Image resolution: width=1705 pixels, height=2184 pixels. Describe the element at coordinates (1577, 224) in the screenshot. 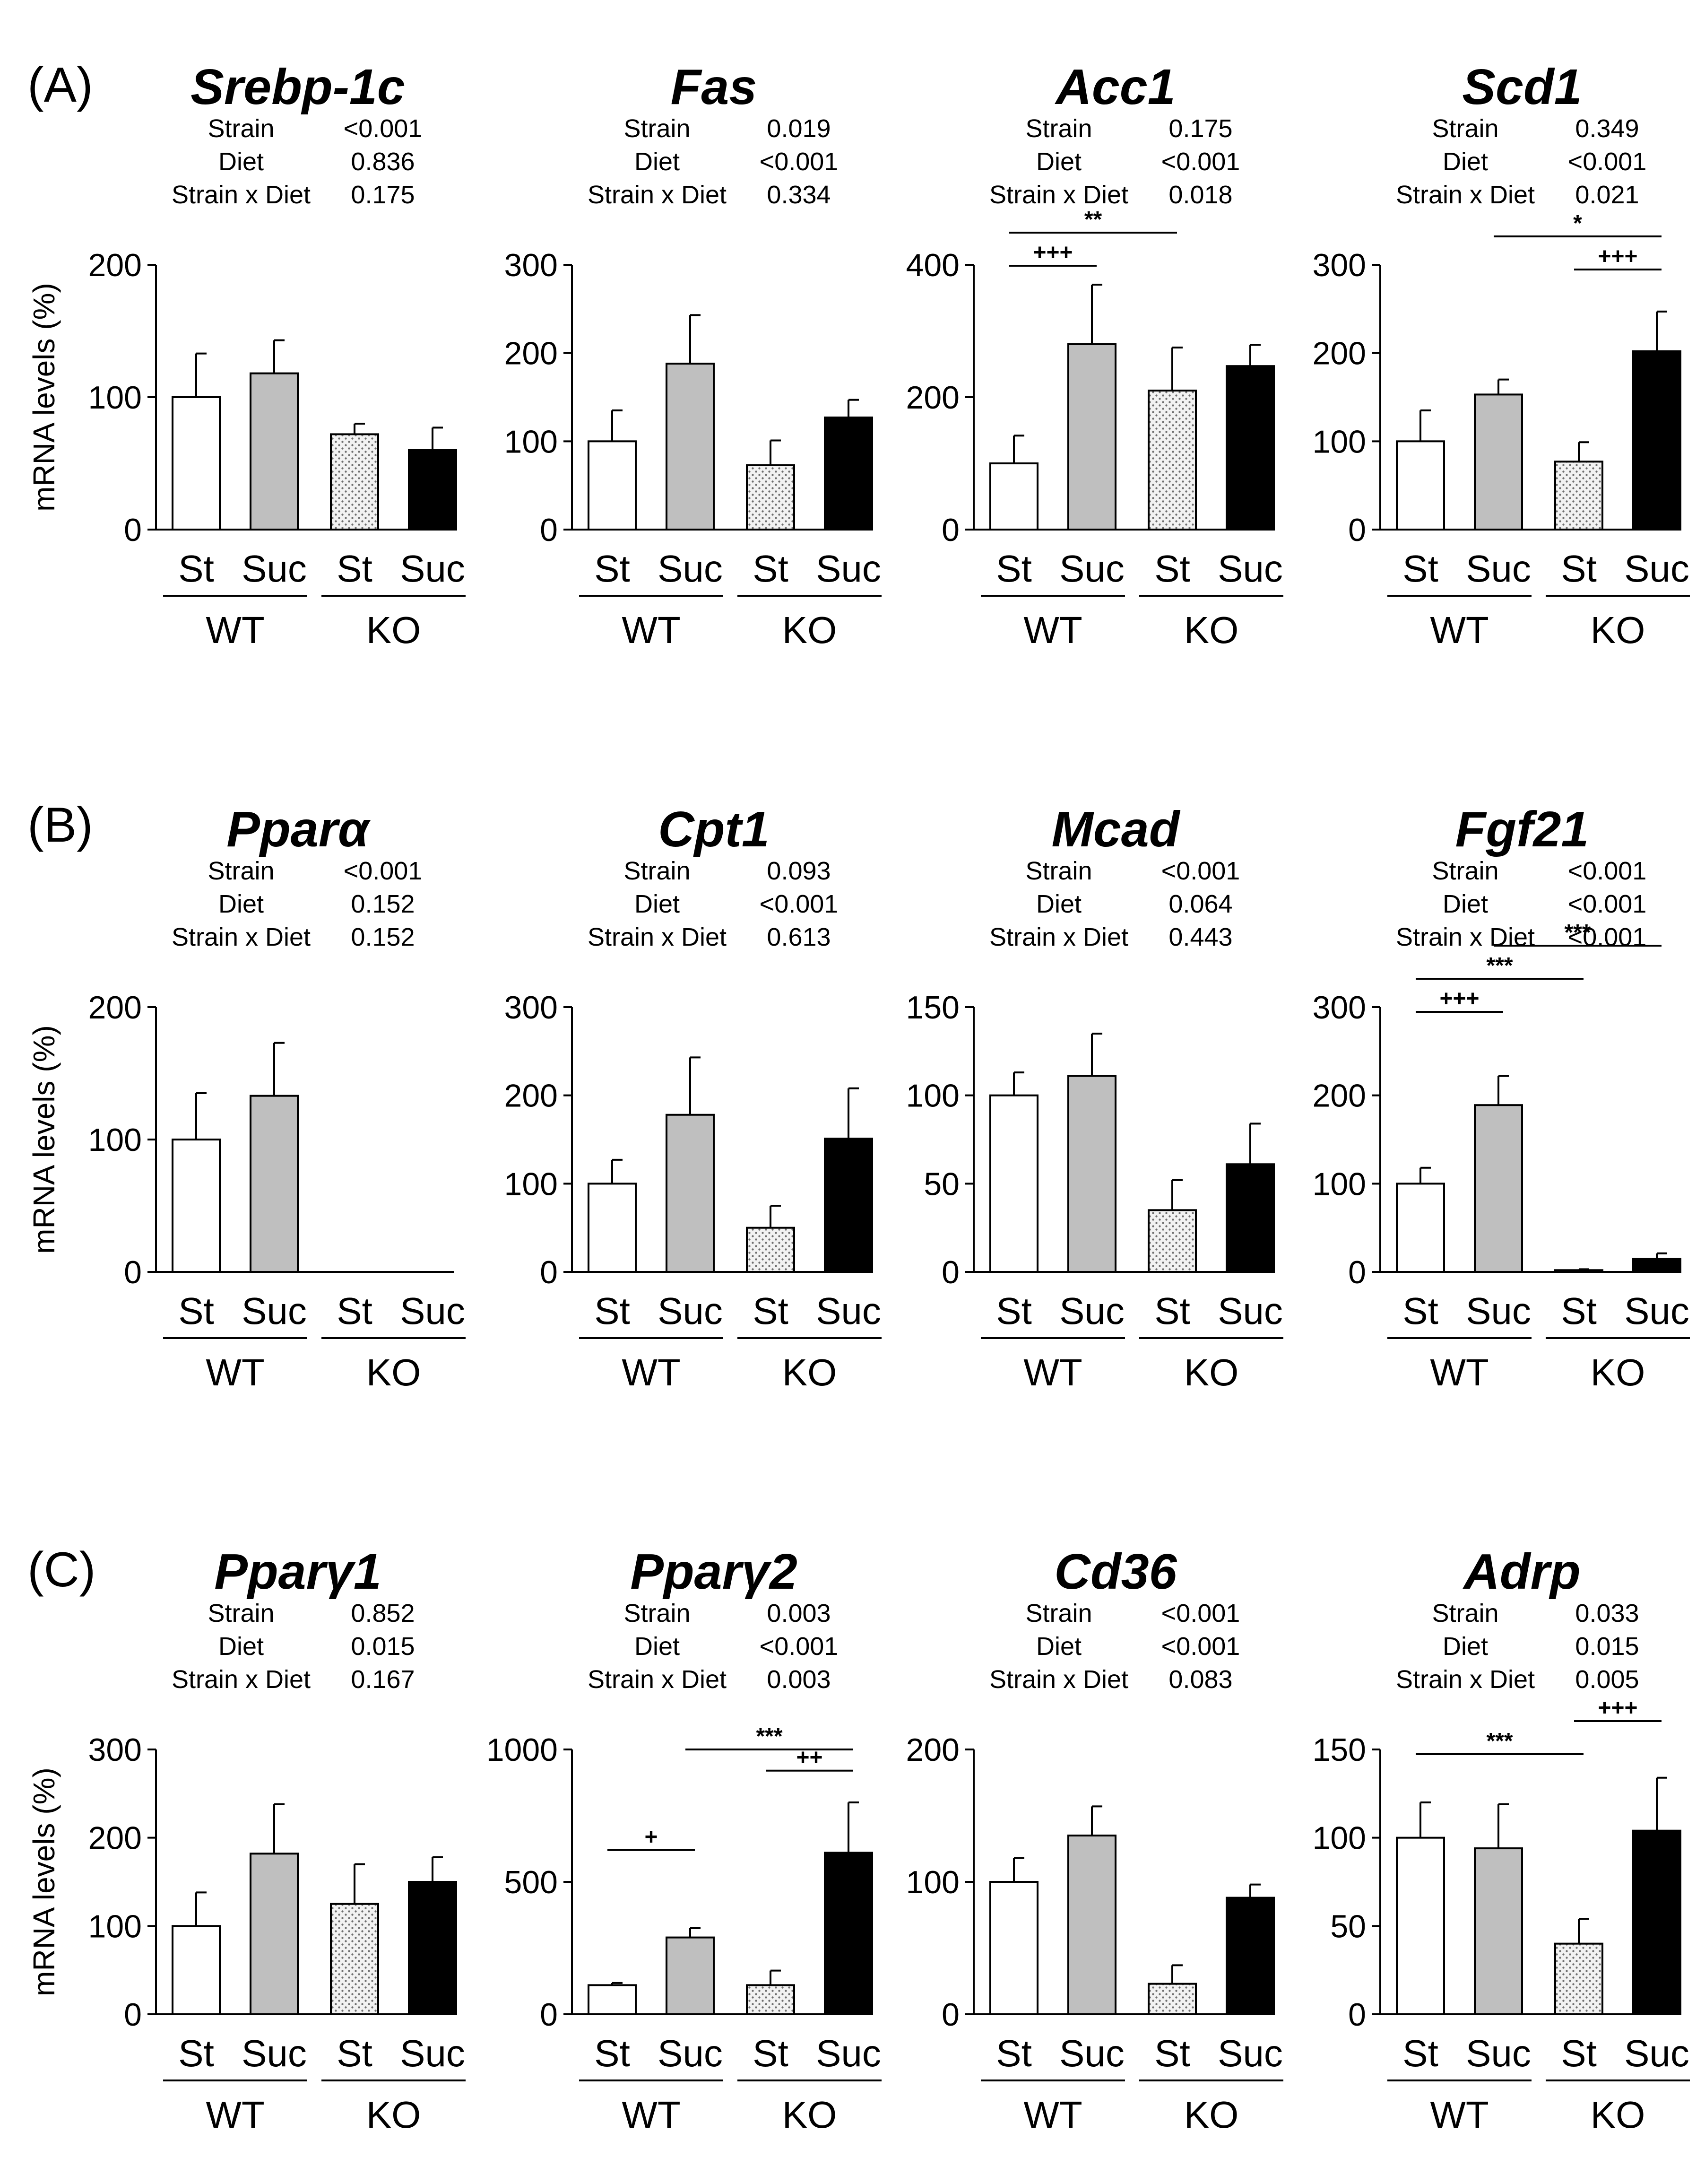

I see `significance-label: *` at that location.